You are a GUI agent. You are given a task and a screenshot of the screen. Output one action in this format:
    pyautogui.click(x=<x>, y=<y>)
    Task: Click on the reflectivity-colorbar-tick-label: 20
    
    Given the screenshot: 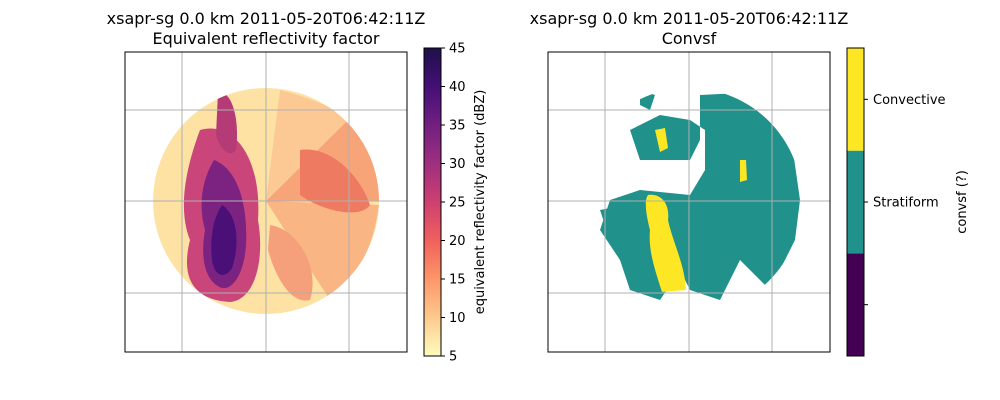 What is the action you would take?
    pyautogui.click(x=457, y=241)
    